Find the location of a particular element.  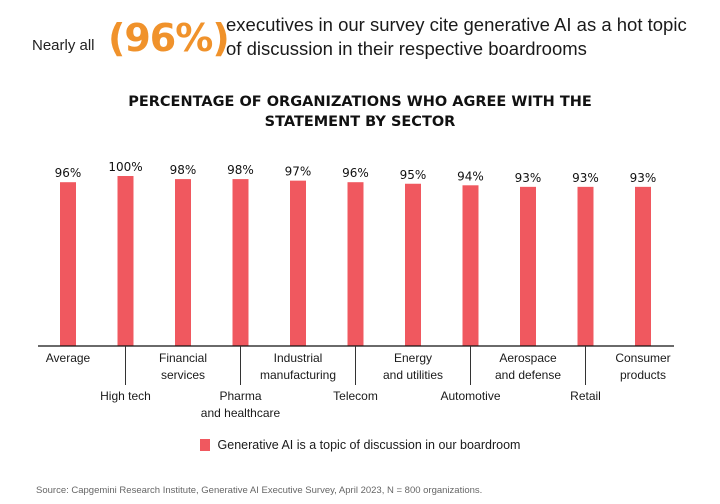

data-label: 95% is located at coordinates (413, 175).